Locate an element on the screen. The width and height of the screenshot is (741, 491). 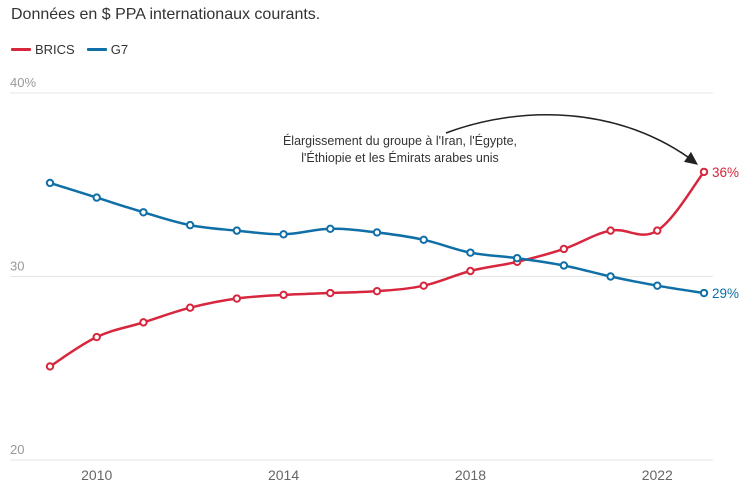
x-tick-label: 2010 is located at coordinates (96, 475).